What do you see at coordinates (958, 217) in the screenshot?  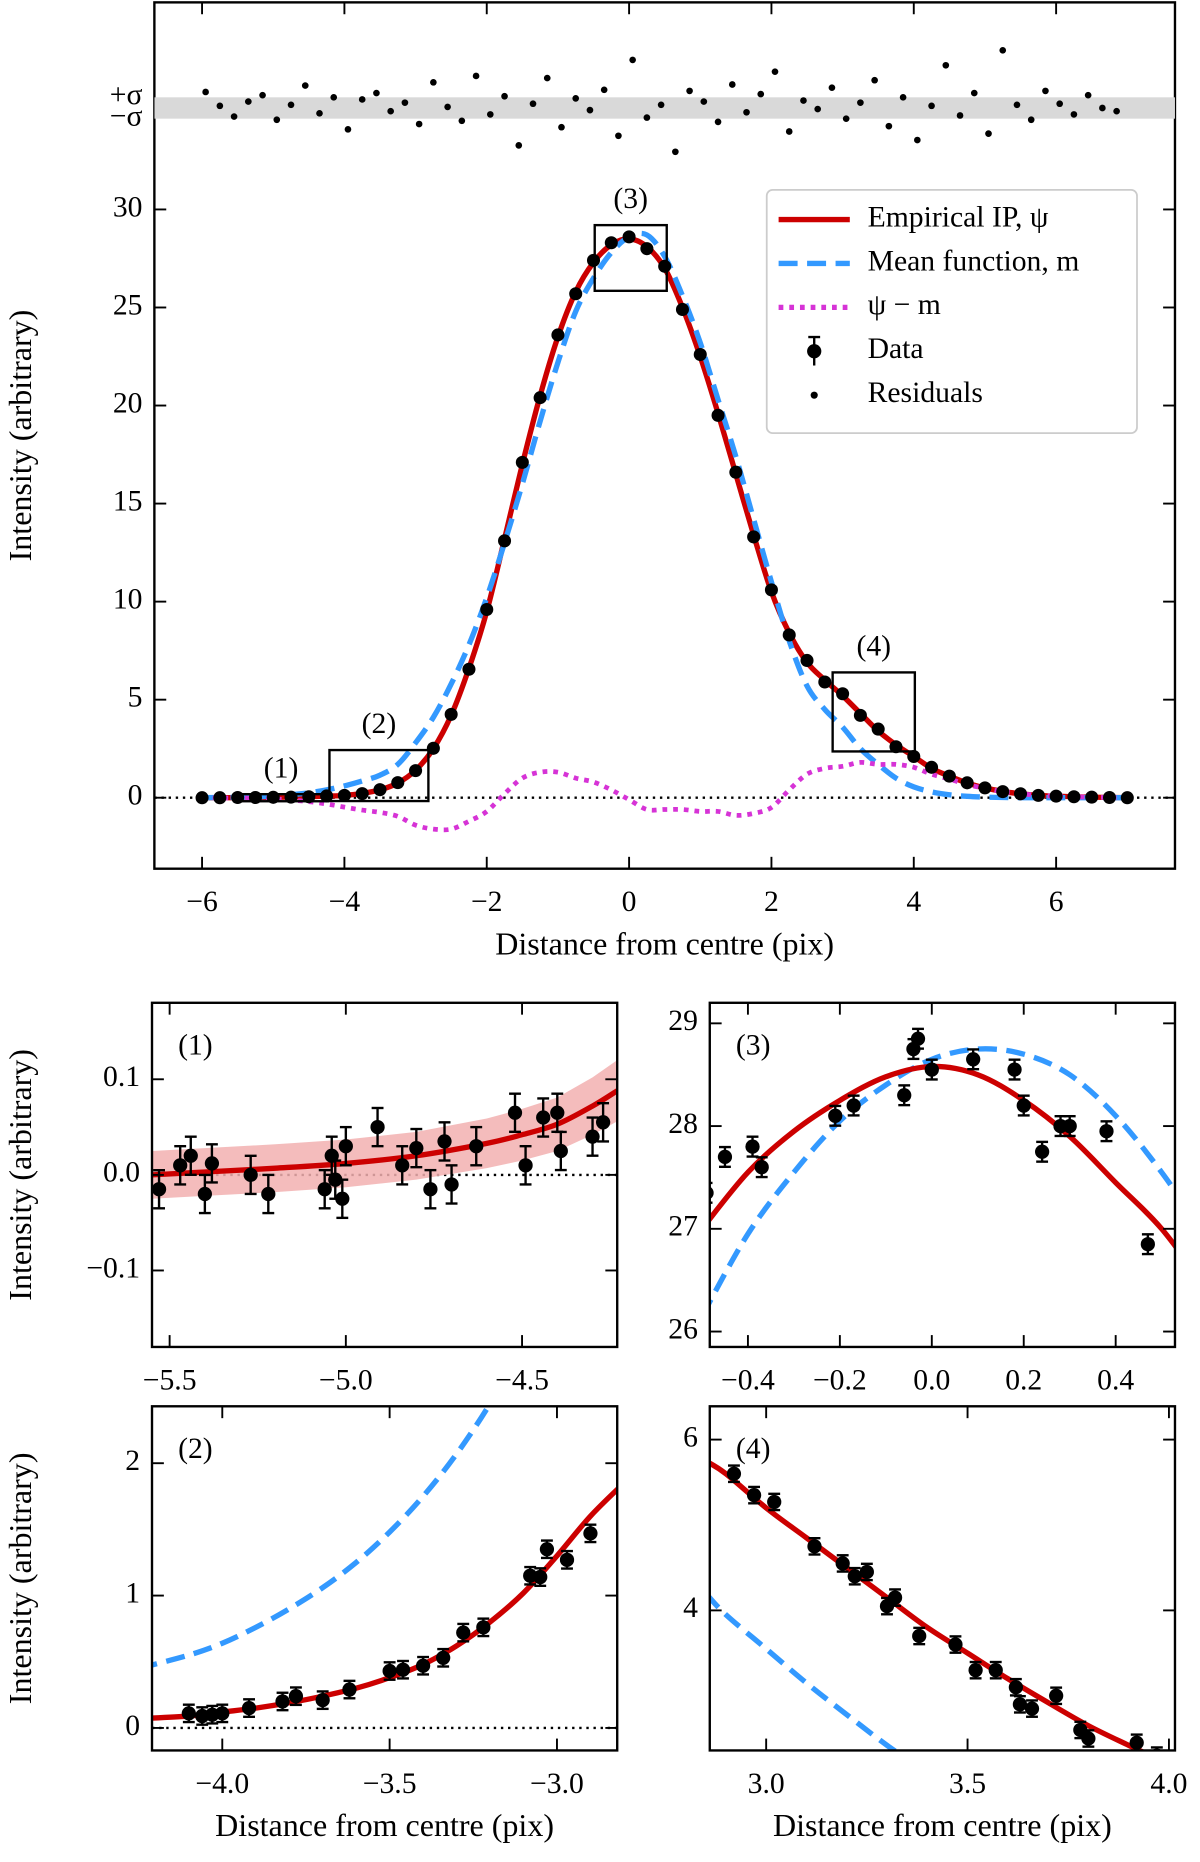 I see `legend-label: Empirical IP, ψ` at bounding box center [958, 217].